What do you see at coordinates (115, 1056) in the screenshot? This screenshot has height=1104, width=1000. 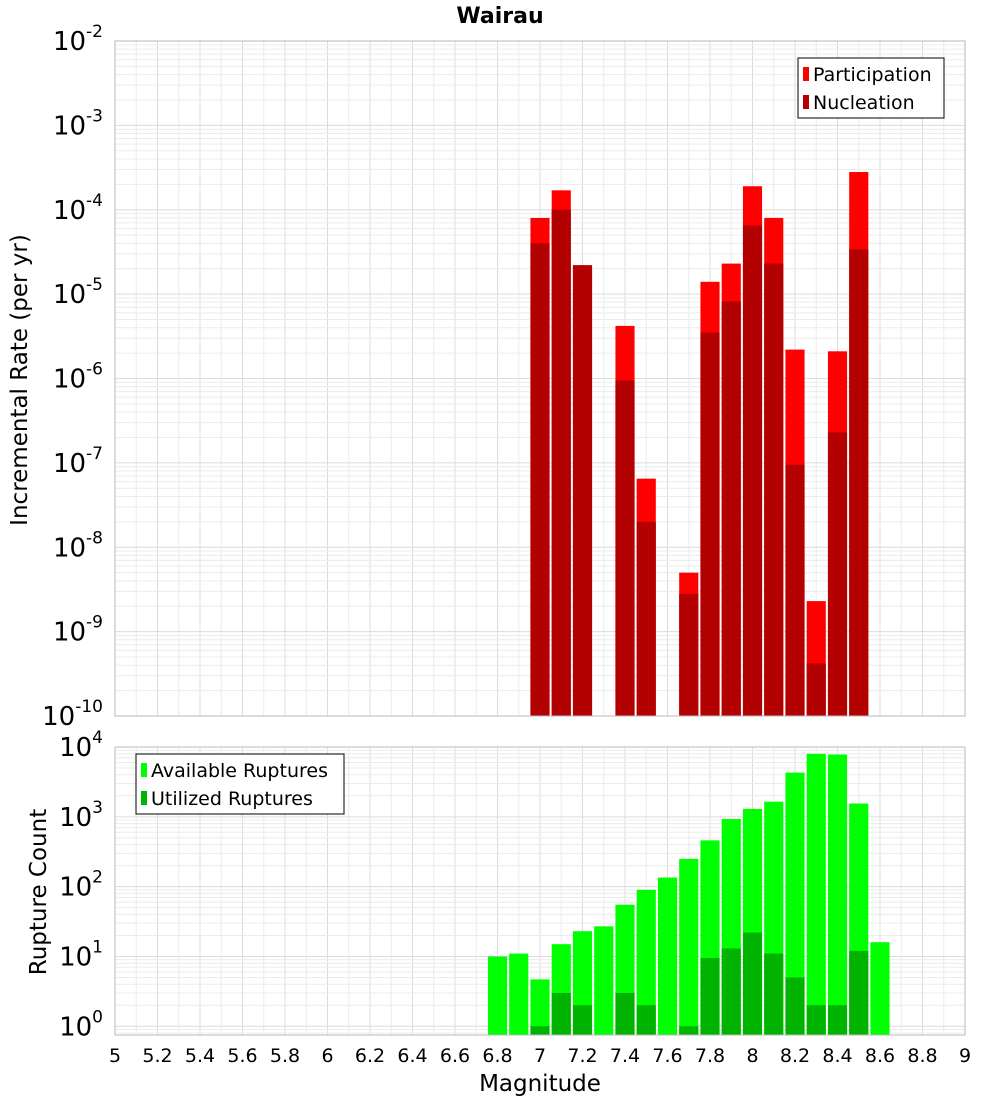 I see `x-tick-label: 5` at bounding box center [115, 1056].